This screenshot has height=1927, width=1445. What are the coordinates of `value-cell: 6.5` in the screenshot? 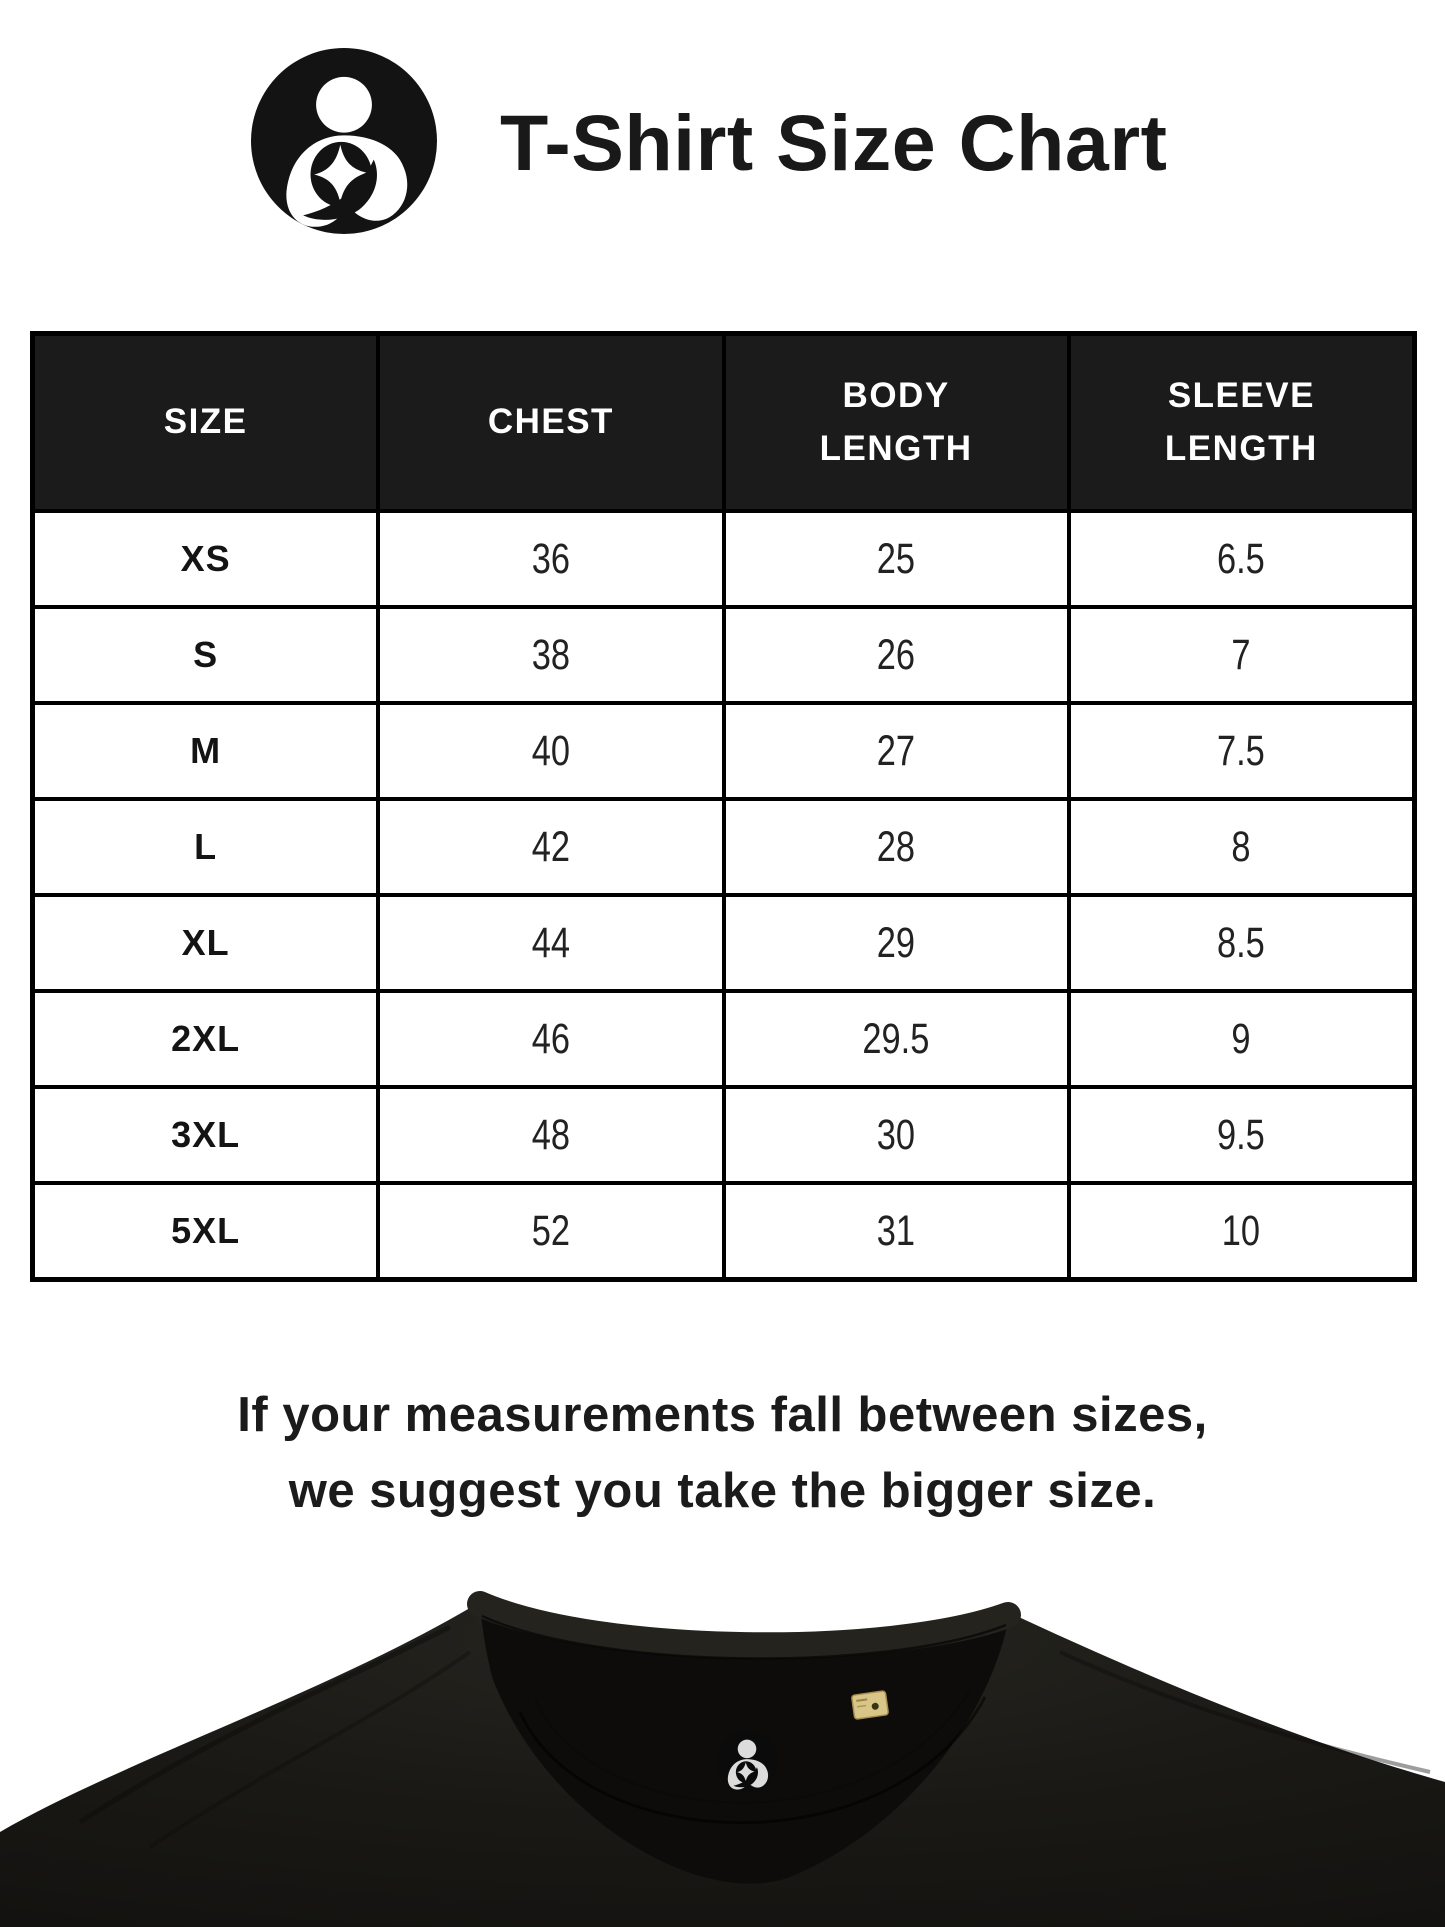 It's located at (1241, 559).